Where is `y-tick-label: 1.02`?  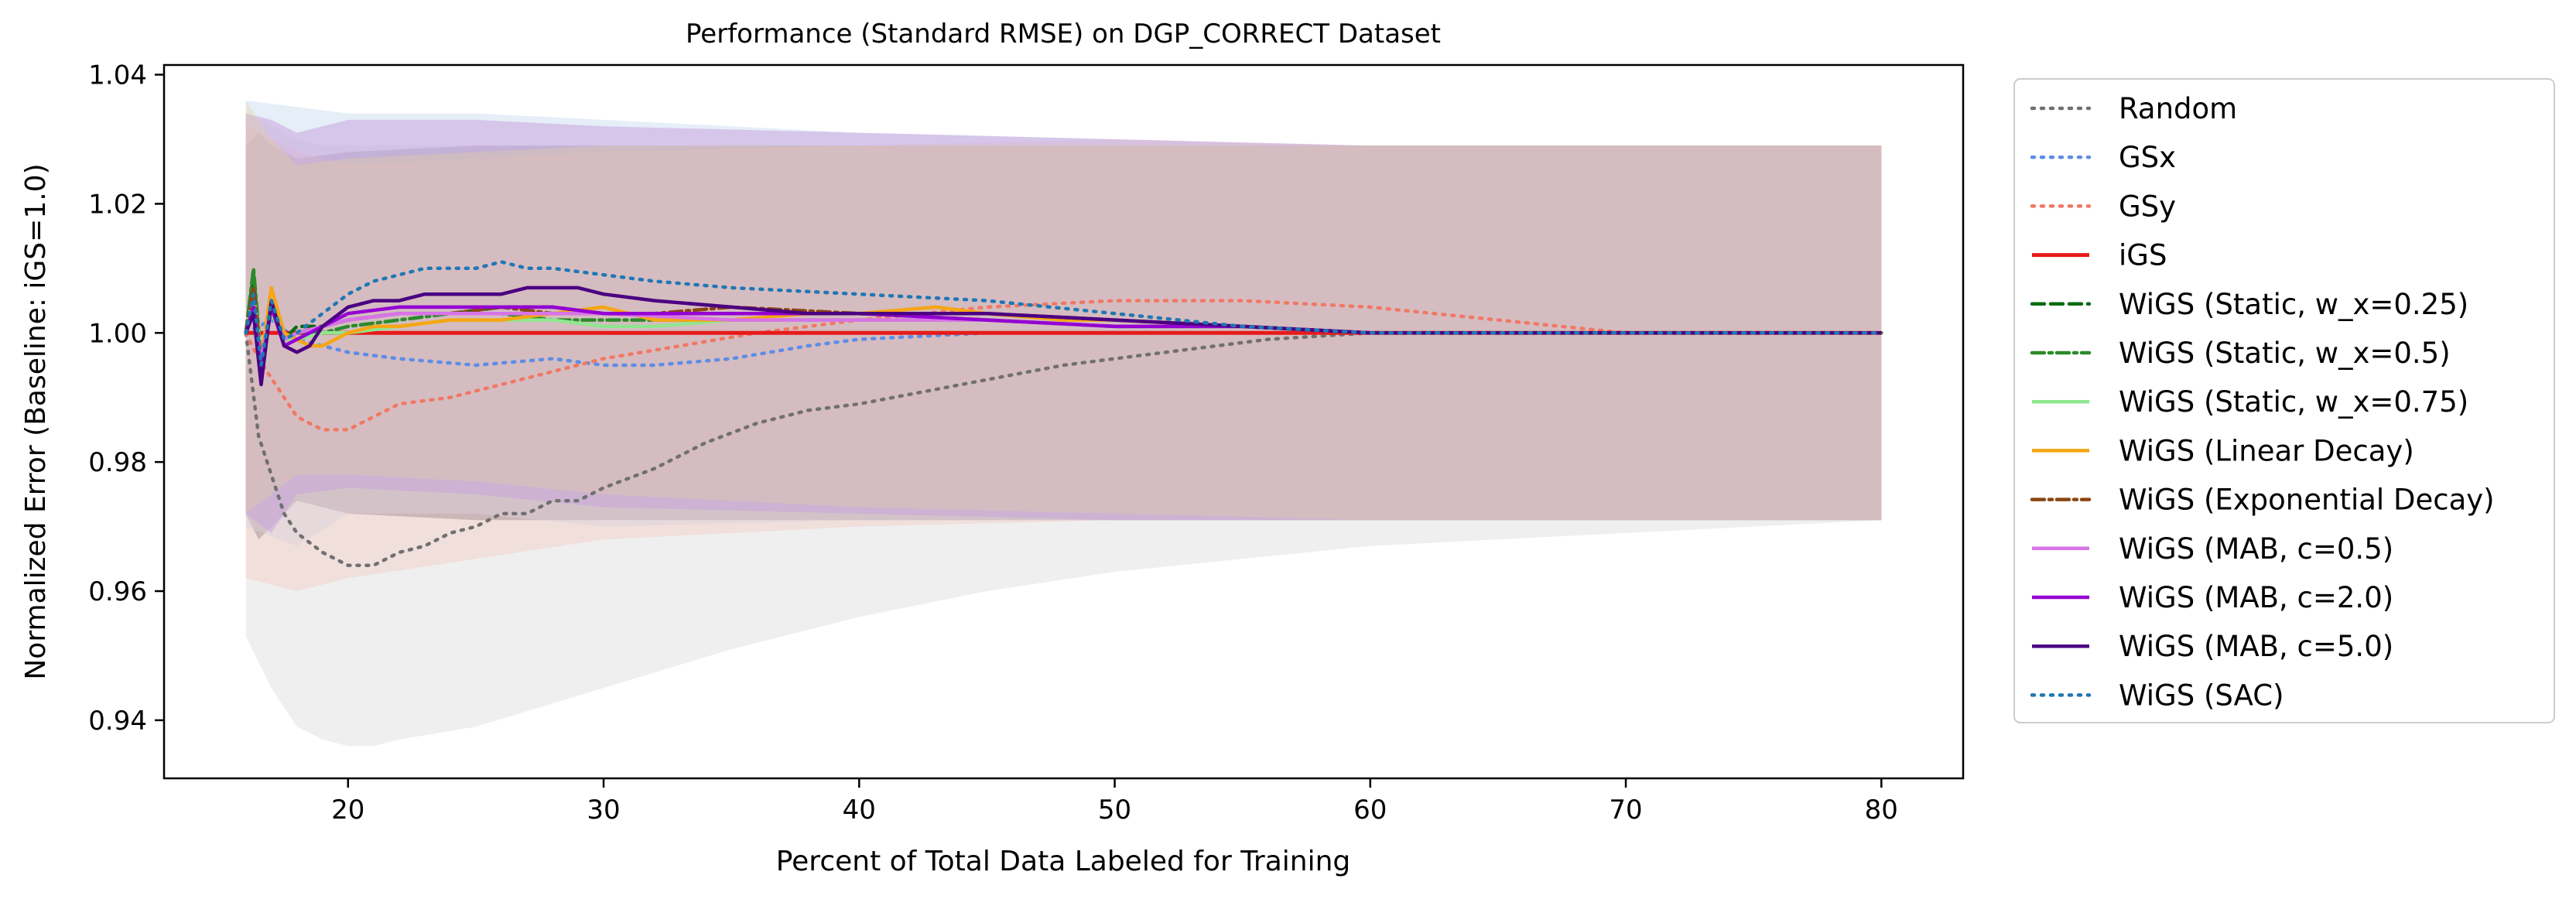 y-tick-label: 1.02 is located at coordinates (118, 204).